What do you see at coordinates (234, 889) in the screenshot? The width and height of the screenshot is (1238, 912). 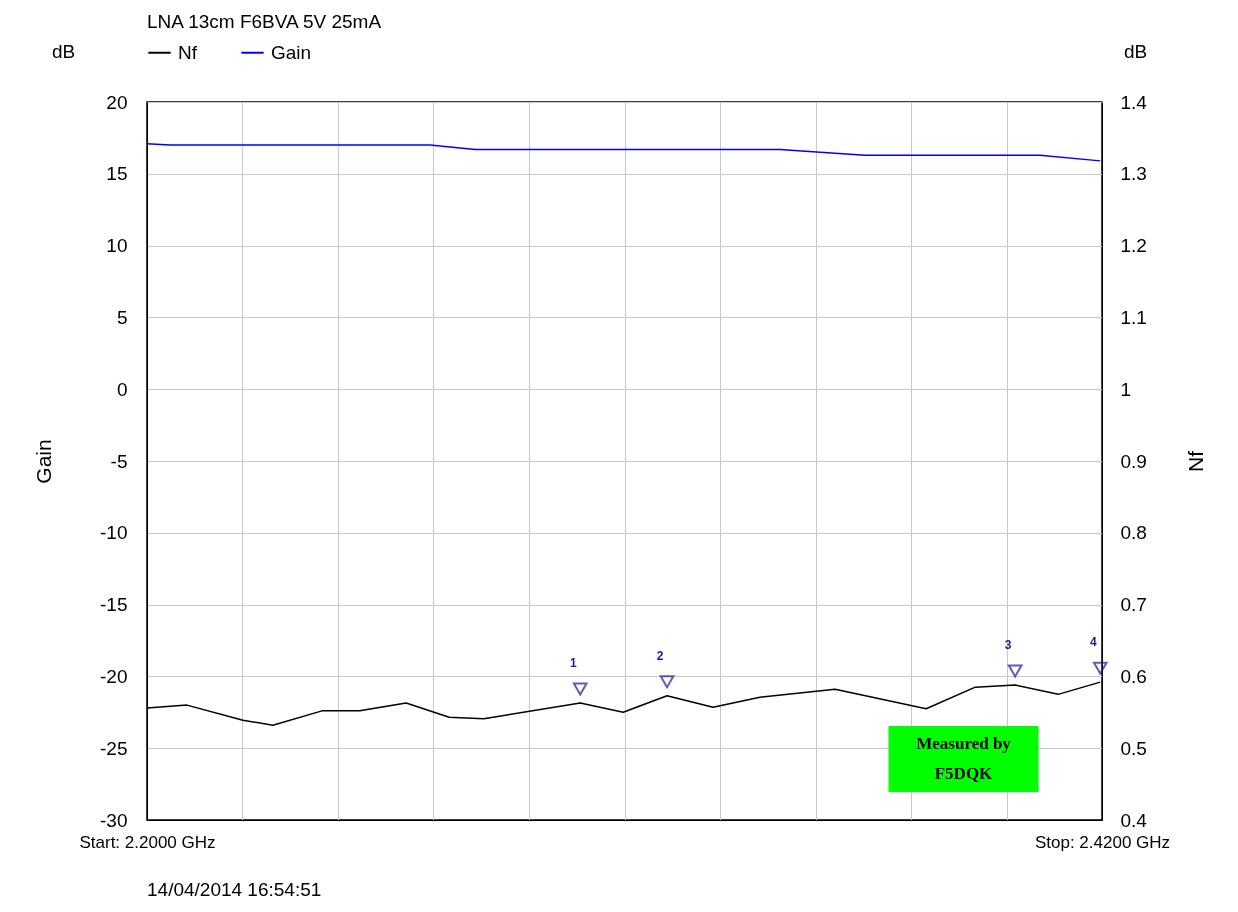 I see `text: 14/04/2014 16:54:51` at bounding box center [234, 889].